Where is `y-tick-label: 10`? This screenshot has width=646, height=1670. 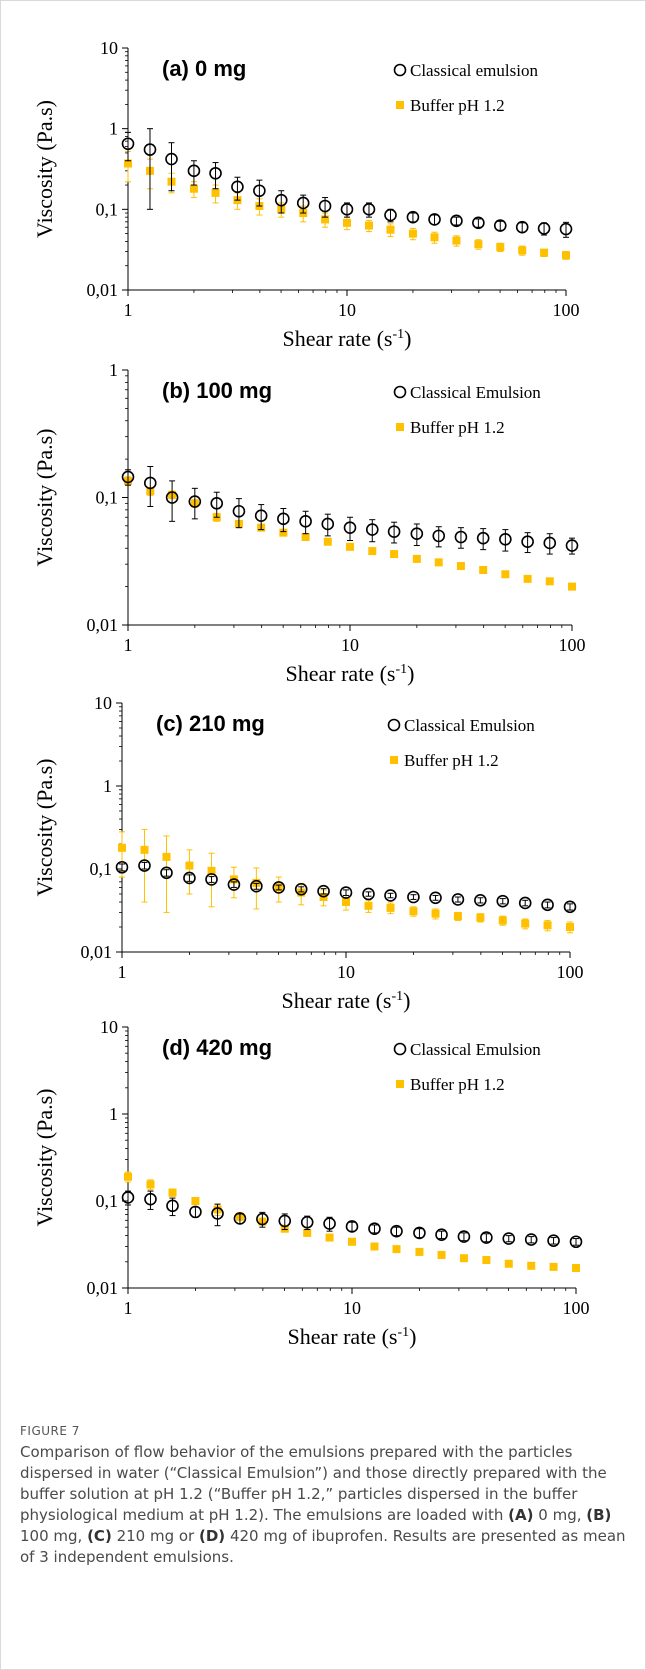
y-tick-label: 10 is located at coordinates (109, 1027).